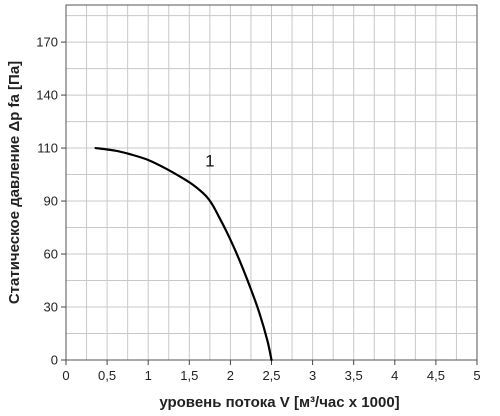 The height and width of the screenshot is (416, 500). What do you see at coordinates (51, 254) in the screenshot?
I see `y-tick-label: 60` at bounding box center [51, 254].